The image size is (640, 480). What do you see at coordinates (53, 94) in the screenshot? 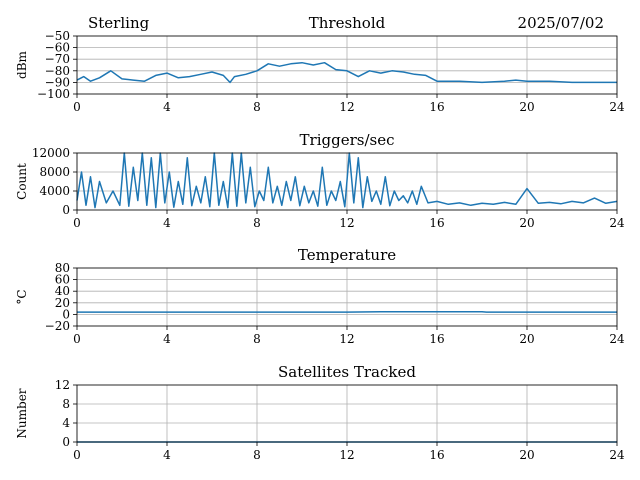
I see `threshold-ytick-label: −100` at bounding box center [53, 94].